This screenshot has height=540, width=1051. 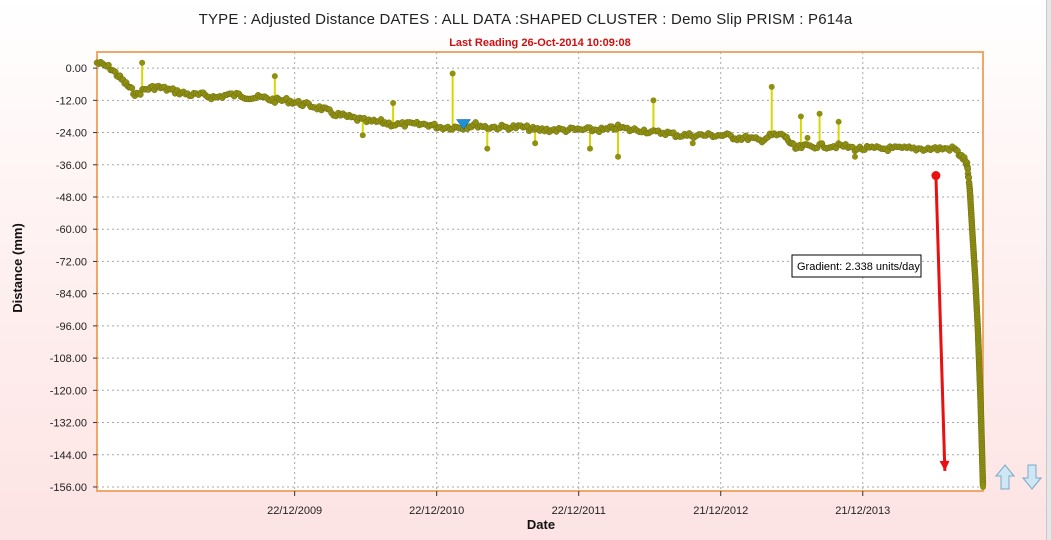 I want to click on x-tick-label: 22/12/2009, so click(x=294, y=511).